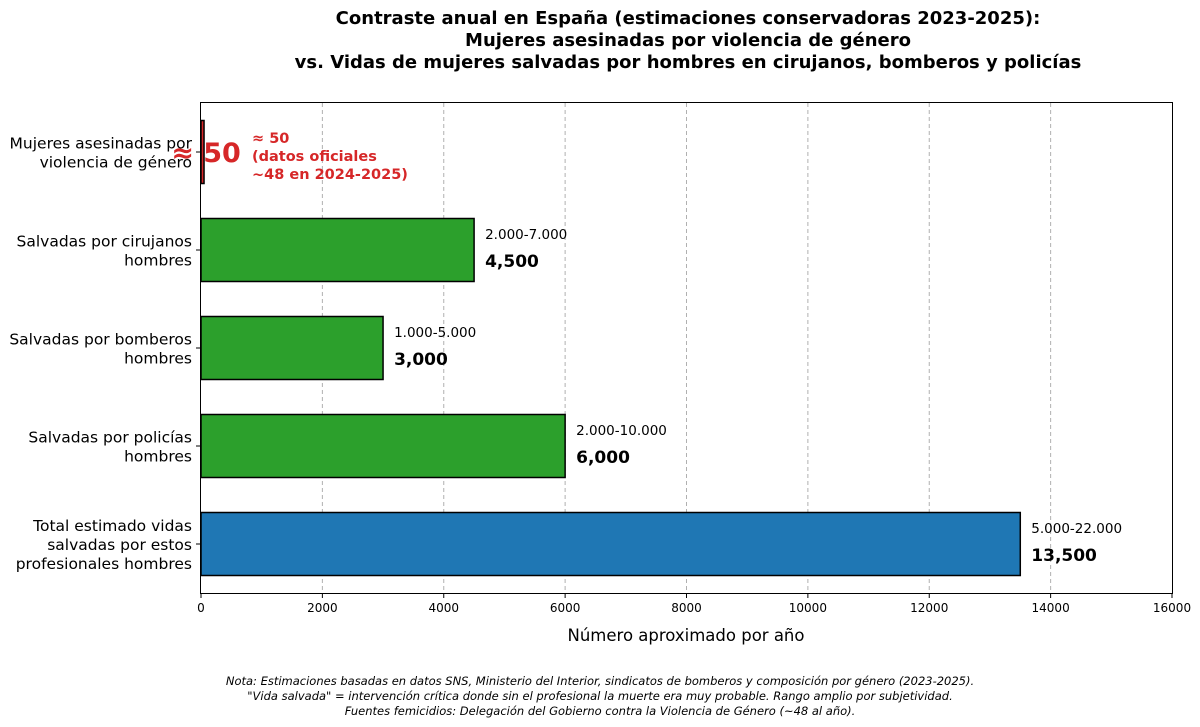  I want to click on bar-range-label: 5.000-22.000, so click(1076, 529).